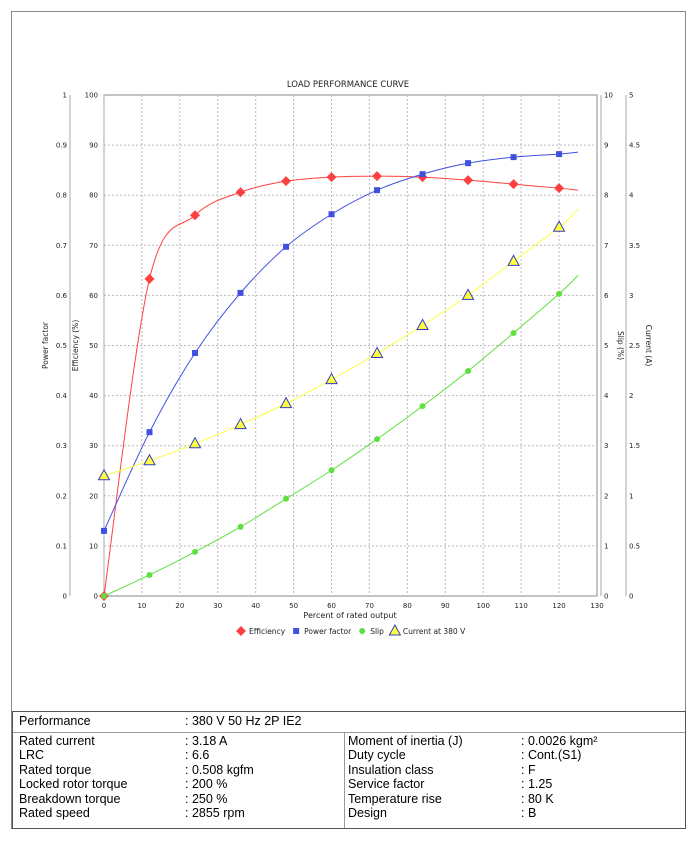 This screenshot has height=844, width=699. Describe the element at coordinates (349, 722) in the screenshot. I see `performance-row: Performance : 380 V 50 Hz 2P IE2` at that location.